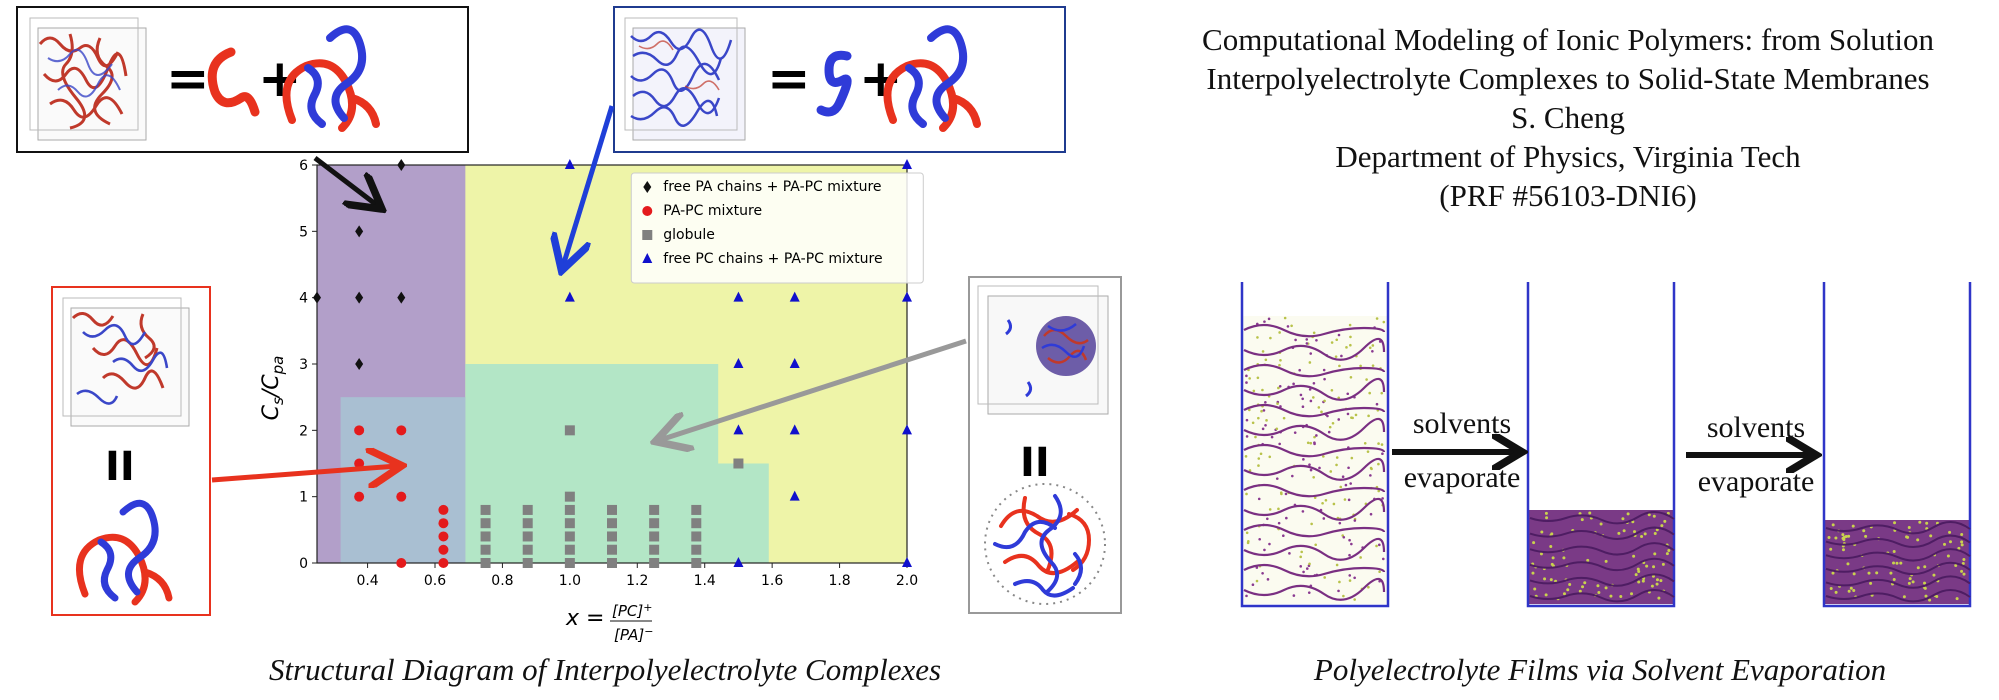 This screenshot has width=1999, height=700. I want to click on globule-chain-icon, so click(1045, 544).